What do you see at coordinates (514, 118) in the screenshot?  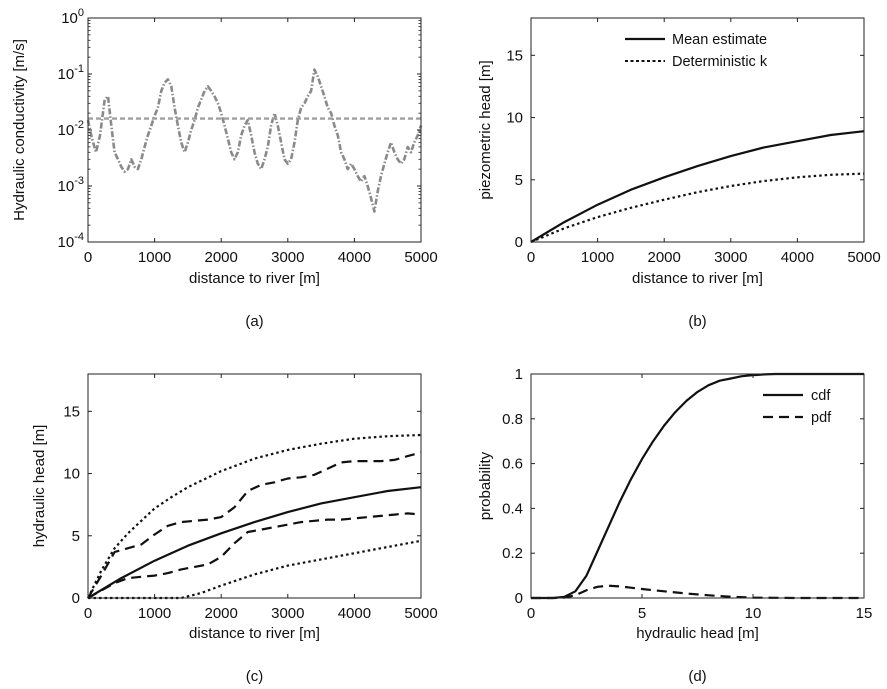 I see `panel-b-y-tick-label: 10` at bounding box center [514, 118].